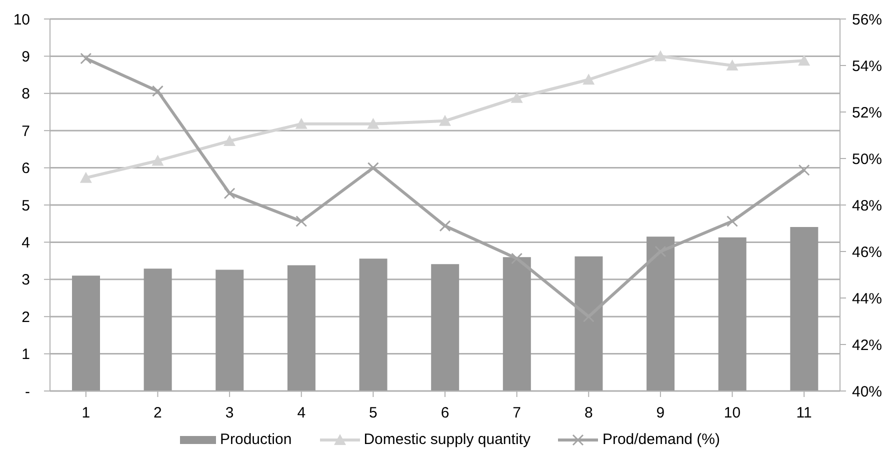 The image size is (890, 458). Describe the element at coordinates (867, 66) in the screenshot. I see `y2-tick-label: 54%` at that location.